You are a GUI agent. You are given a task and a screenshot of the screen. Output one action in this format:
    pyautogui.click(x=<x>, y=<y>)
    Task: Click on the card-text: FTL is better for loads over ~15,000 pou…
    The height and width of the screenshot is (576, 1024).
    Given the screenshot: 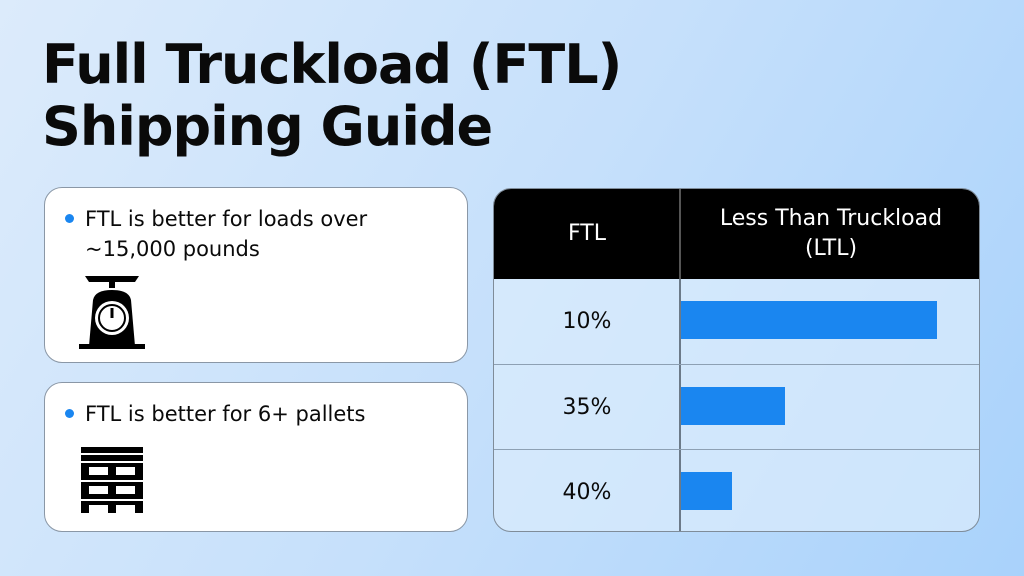 What is the action you would take?
    pyautogui.click(x=226, y=234)
    